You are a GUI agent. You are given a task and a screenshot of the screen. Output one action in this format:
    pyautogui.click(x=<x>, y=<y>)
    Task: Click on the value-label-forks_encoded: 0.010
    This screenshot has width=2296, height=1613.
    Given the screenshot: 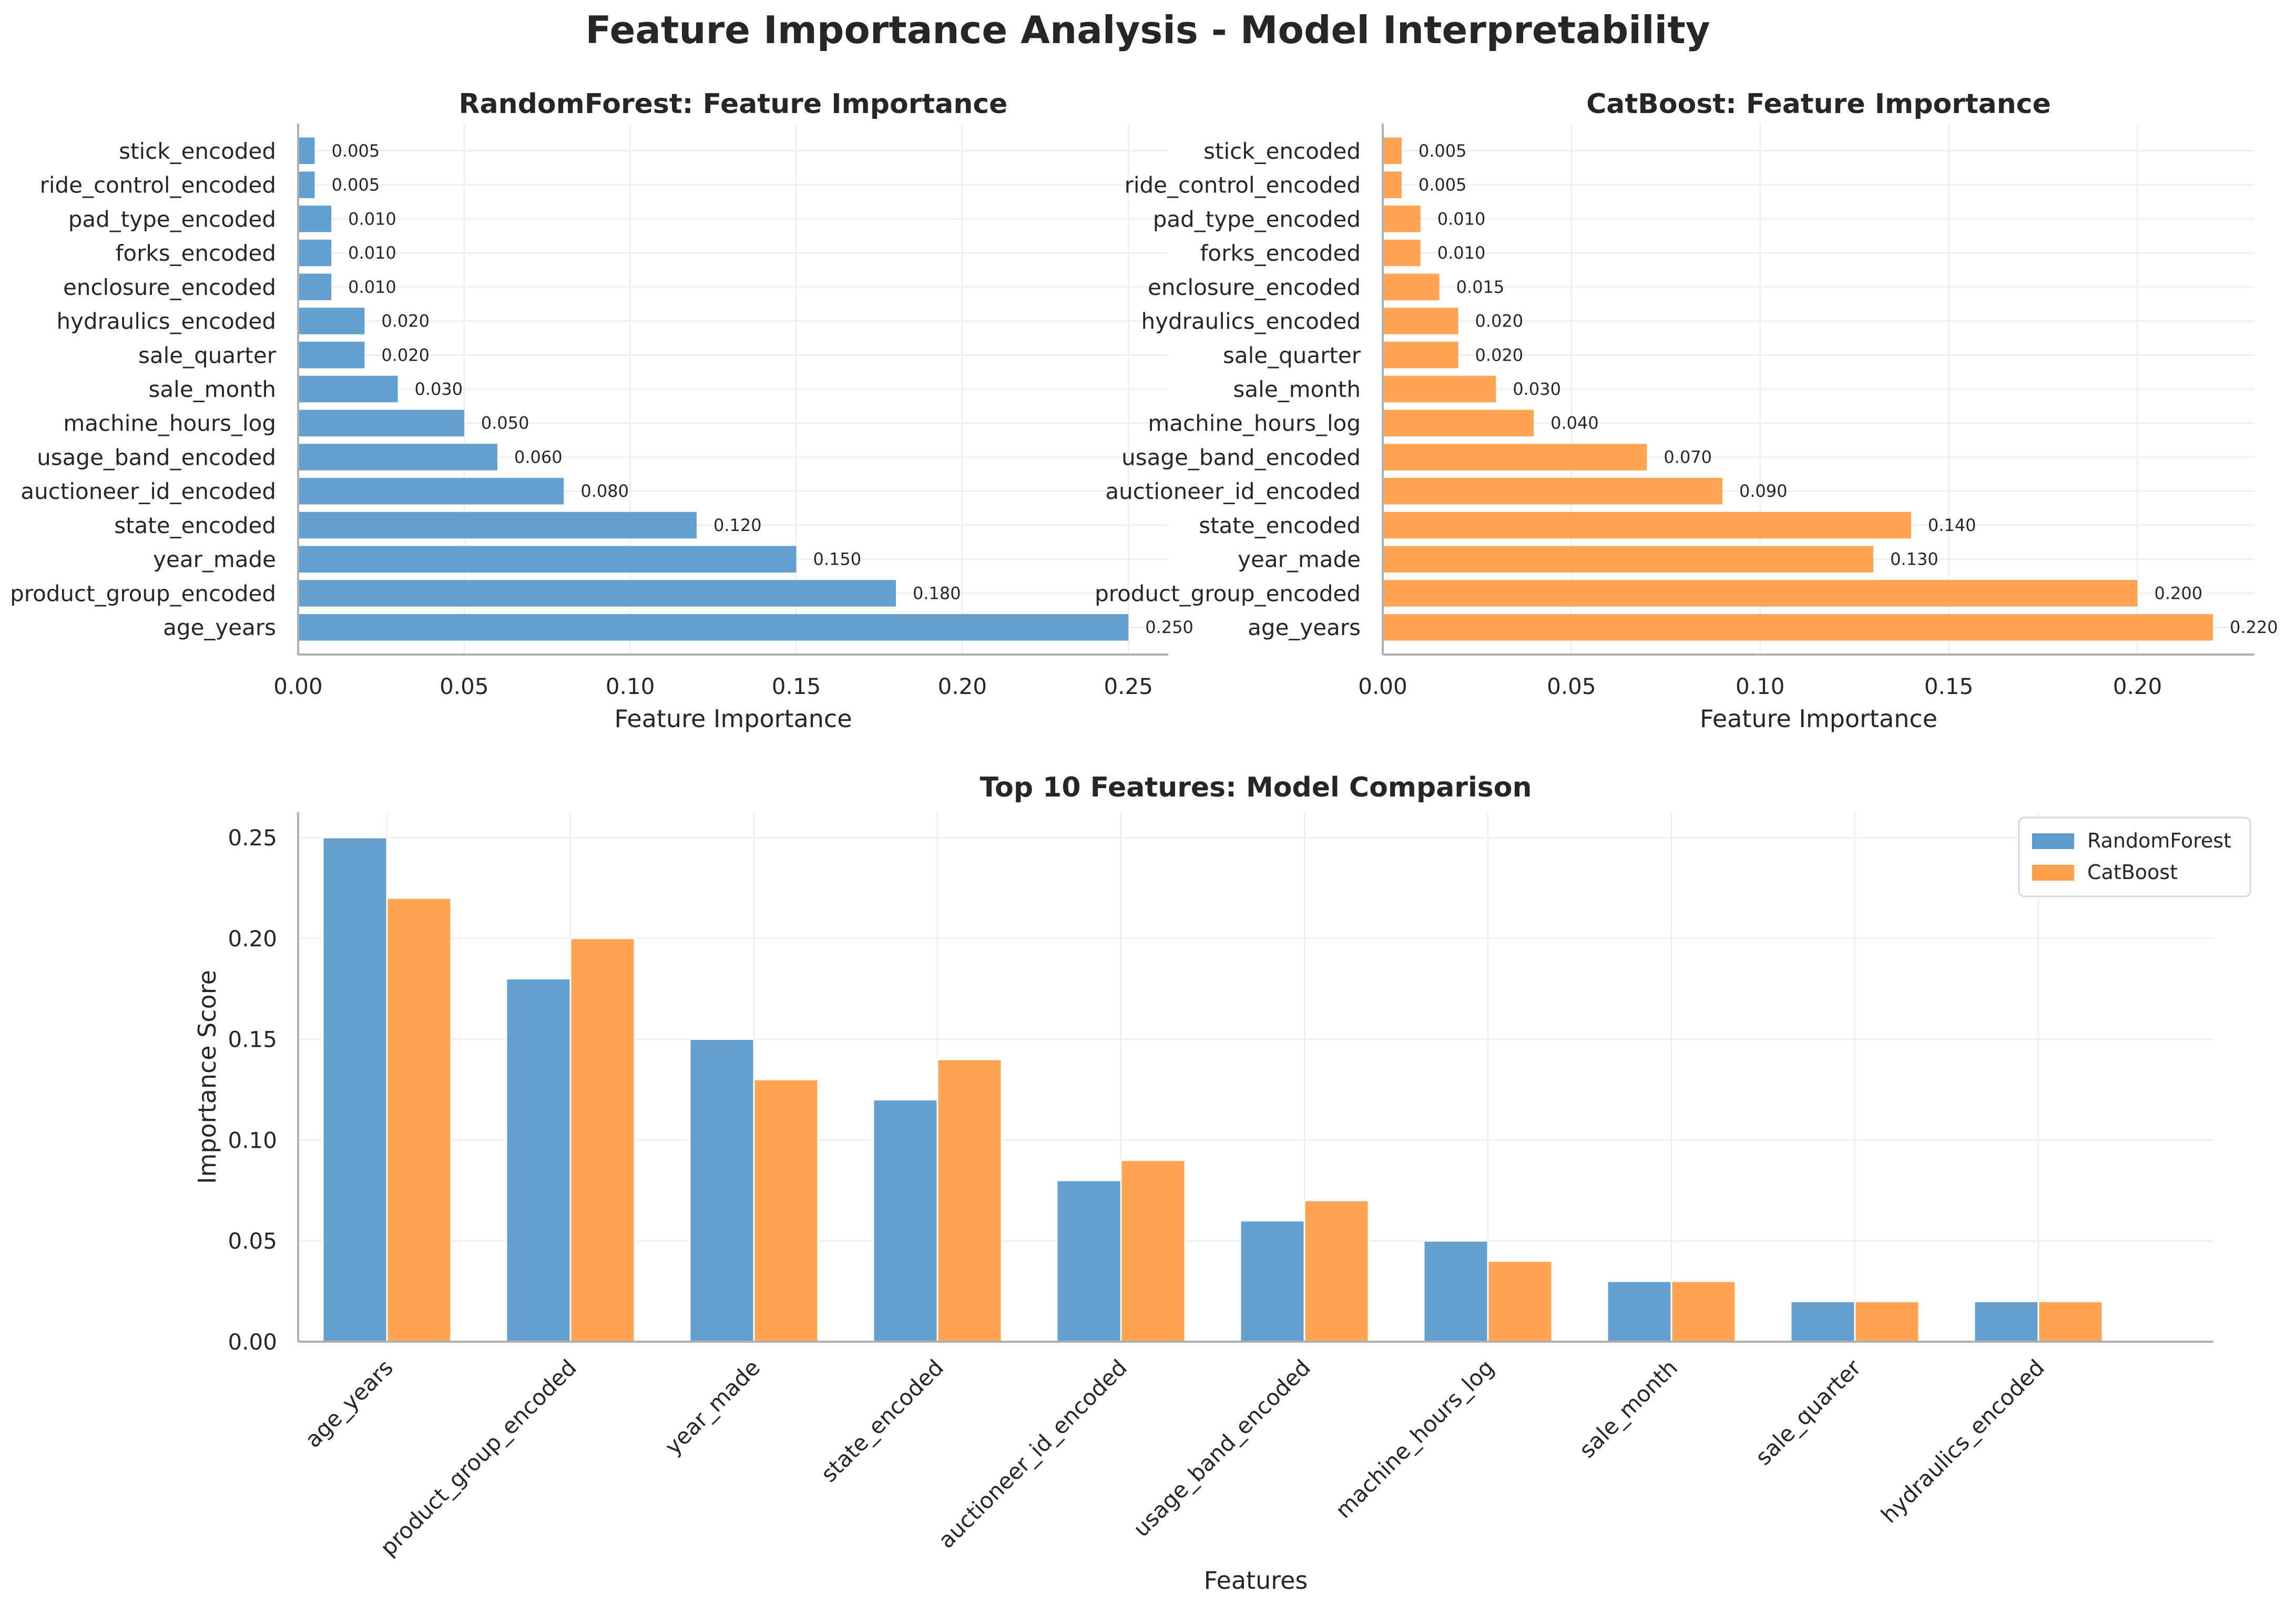 What is the action you would take?
    pyautogui.click(x=1462, y=253)
    